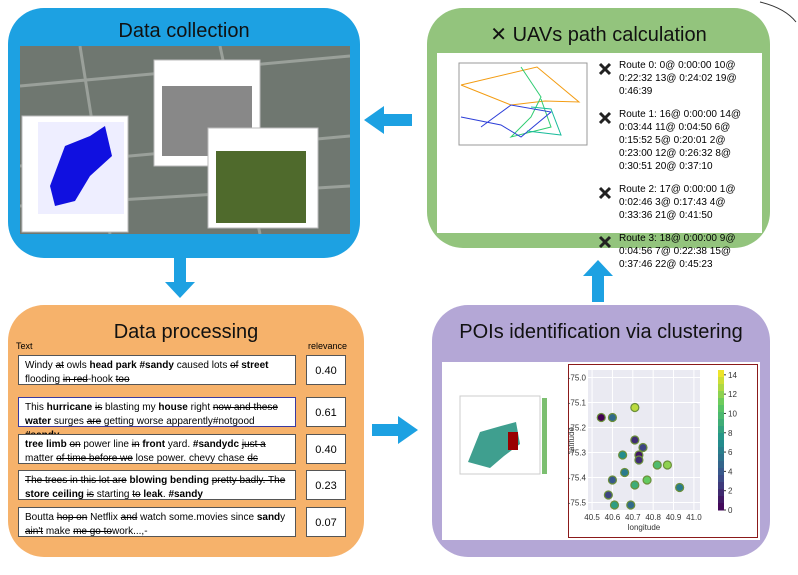 The image size is (798, 575). Describe the element at coordinates (601, 332) in the screenshot. I see `panel-title: POIs identification via clustering` at that location.